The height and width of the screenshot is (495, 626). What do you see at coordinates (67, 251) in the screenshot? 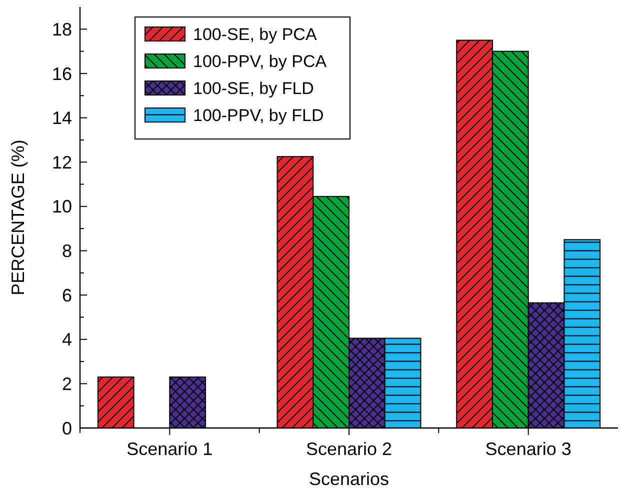
I see `y-tick-label: 8` at bounding box center [67, 251].